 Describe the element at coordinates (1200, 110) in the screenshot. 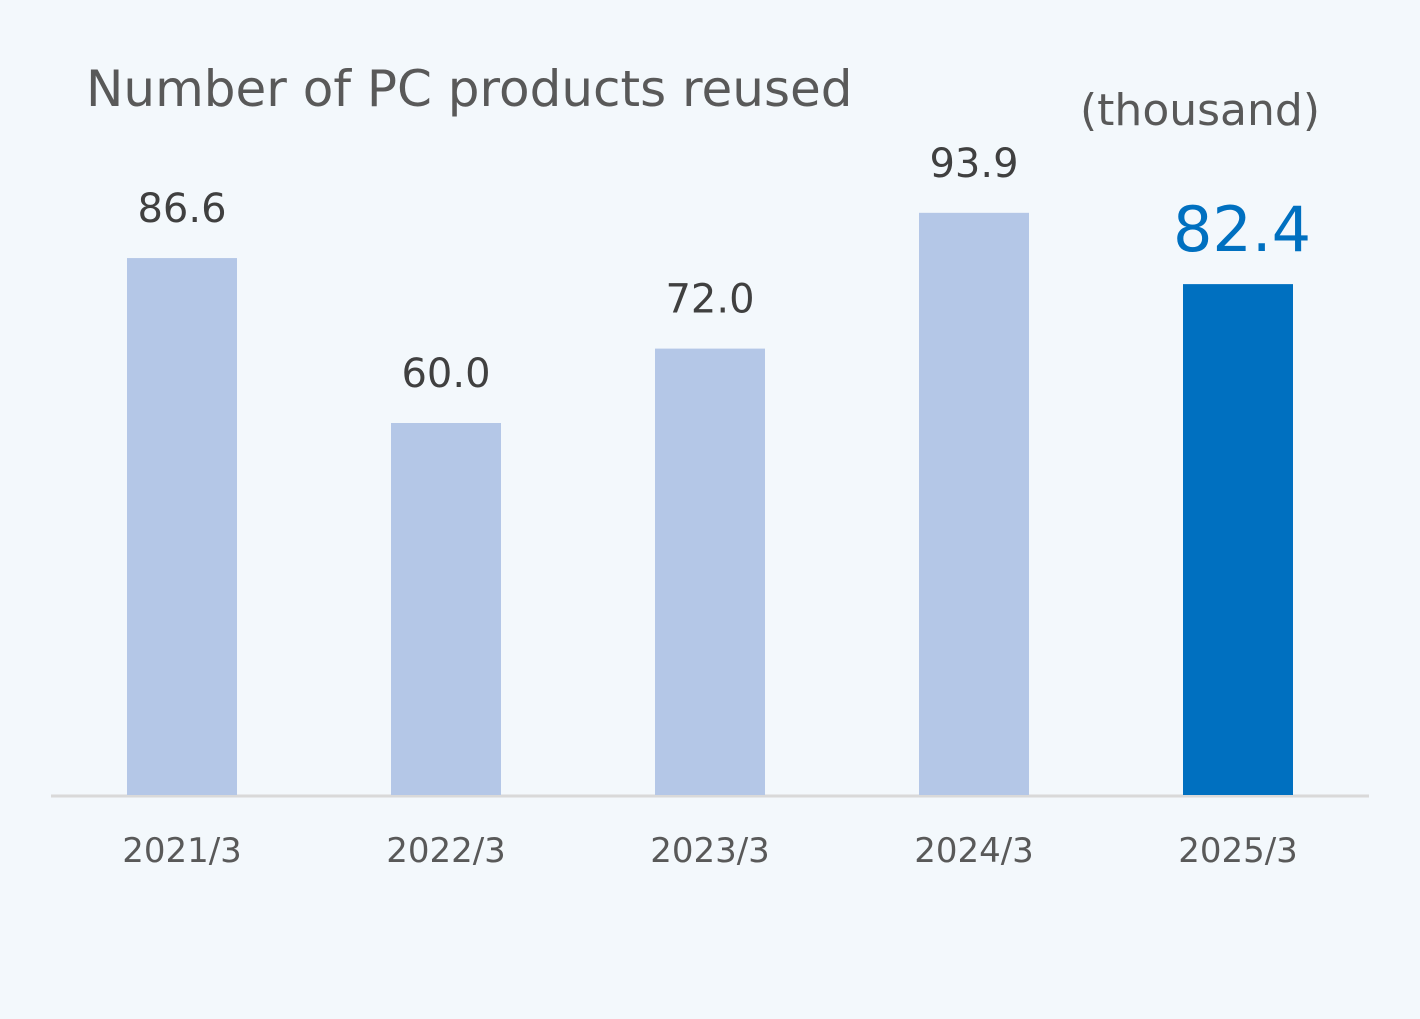

I see `unit-label: (thousand)` at that location.